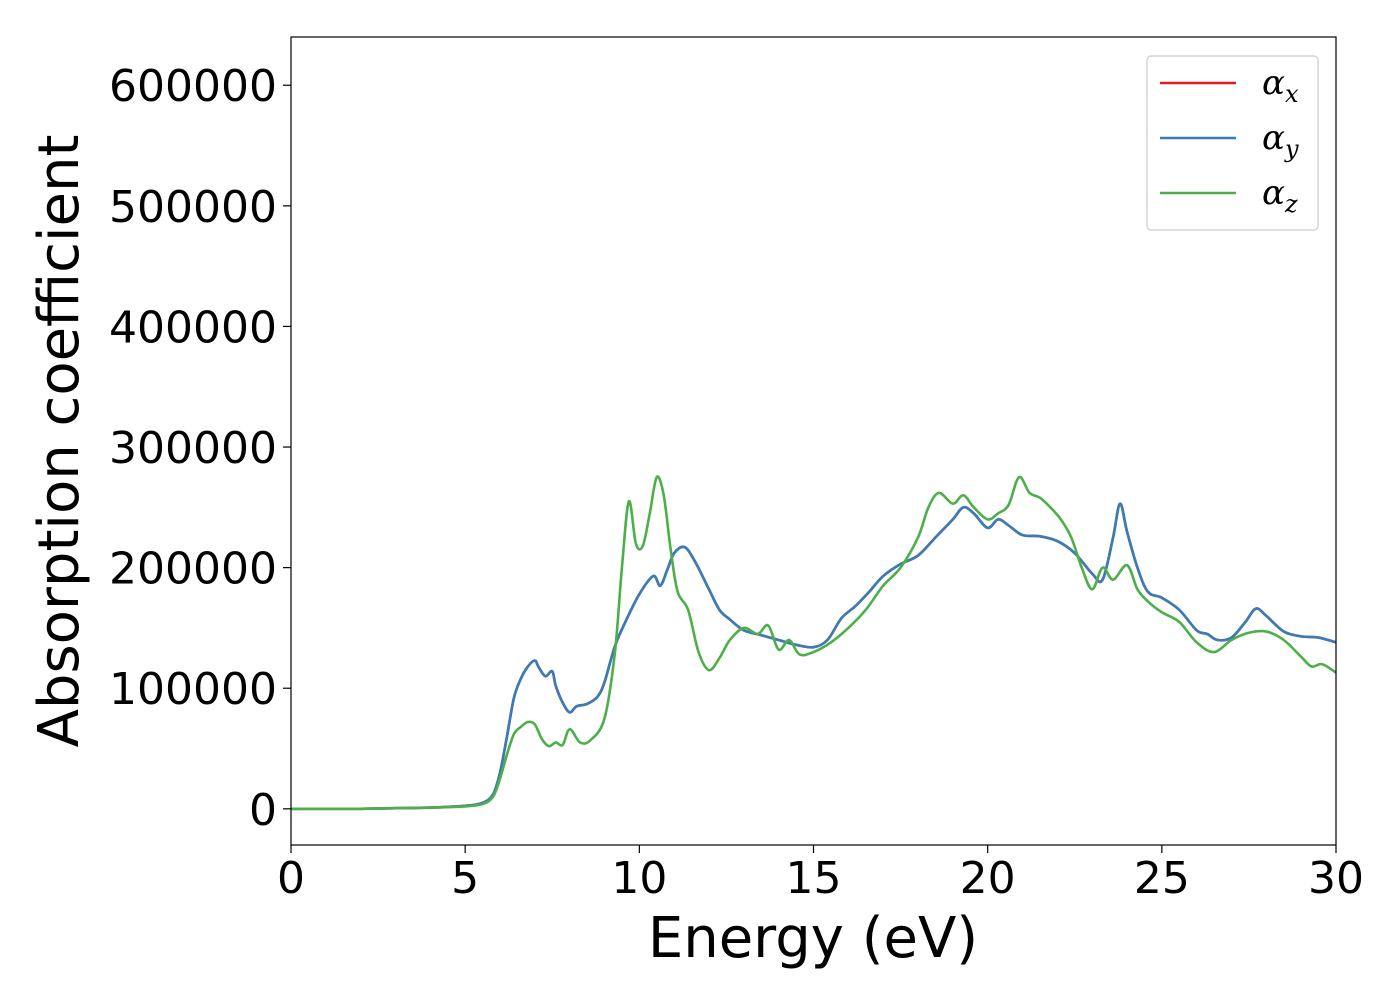 This screenshot has width=1400, height=1000. Describe the element at coordinates (193, 448) in the screenshot. I see `y-tick-label: 300000` at that location.